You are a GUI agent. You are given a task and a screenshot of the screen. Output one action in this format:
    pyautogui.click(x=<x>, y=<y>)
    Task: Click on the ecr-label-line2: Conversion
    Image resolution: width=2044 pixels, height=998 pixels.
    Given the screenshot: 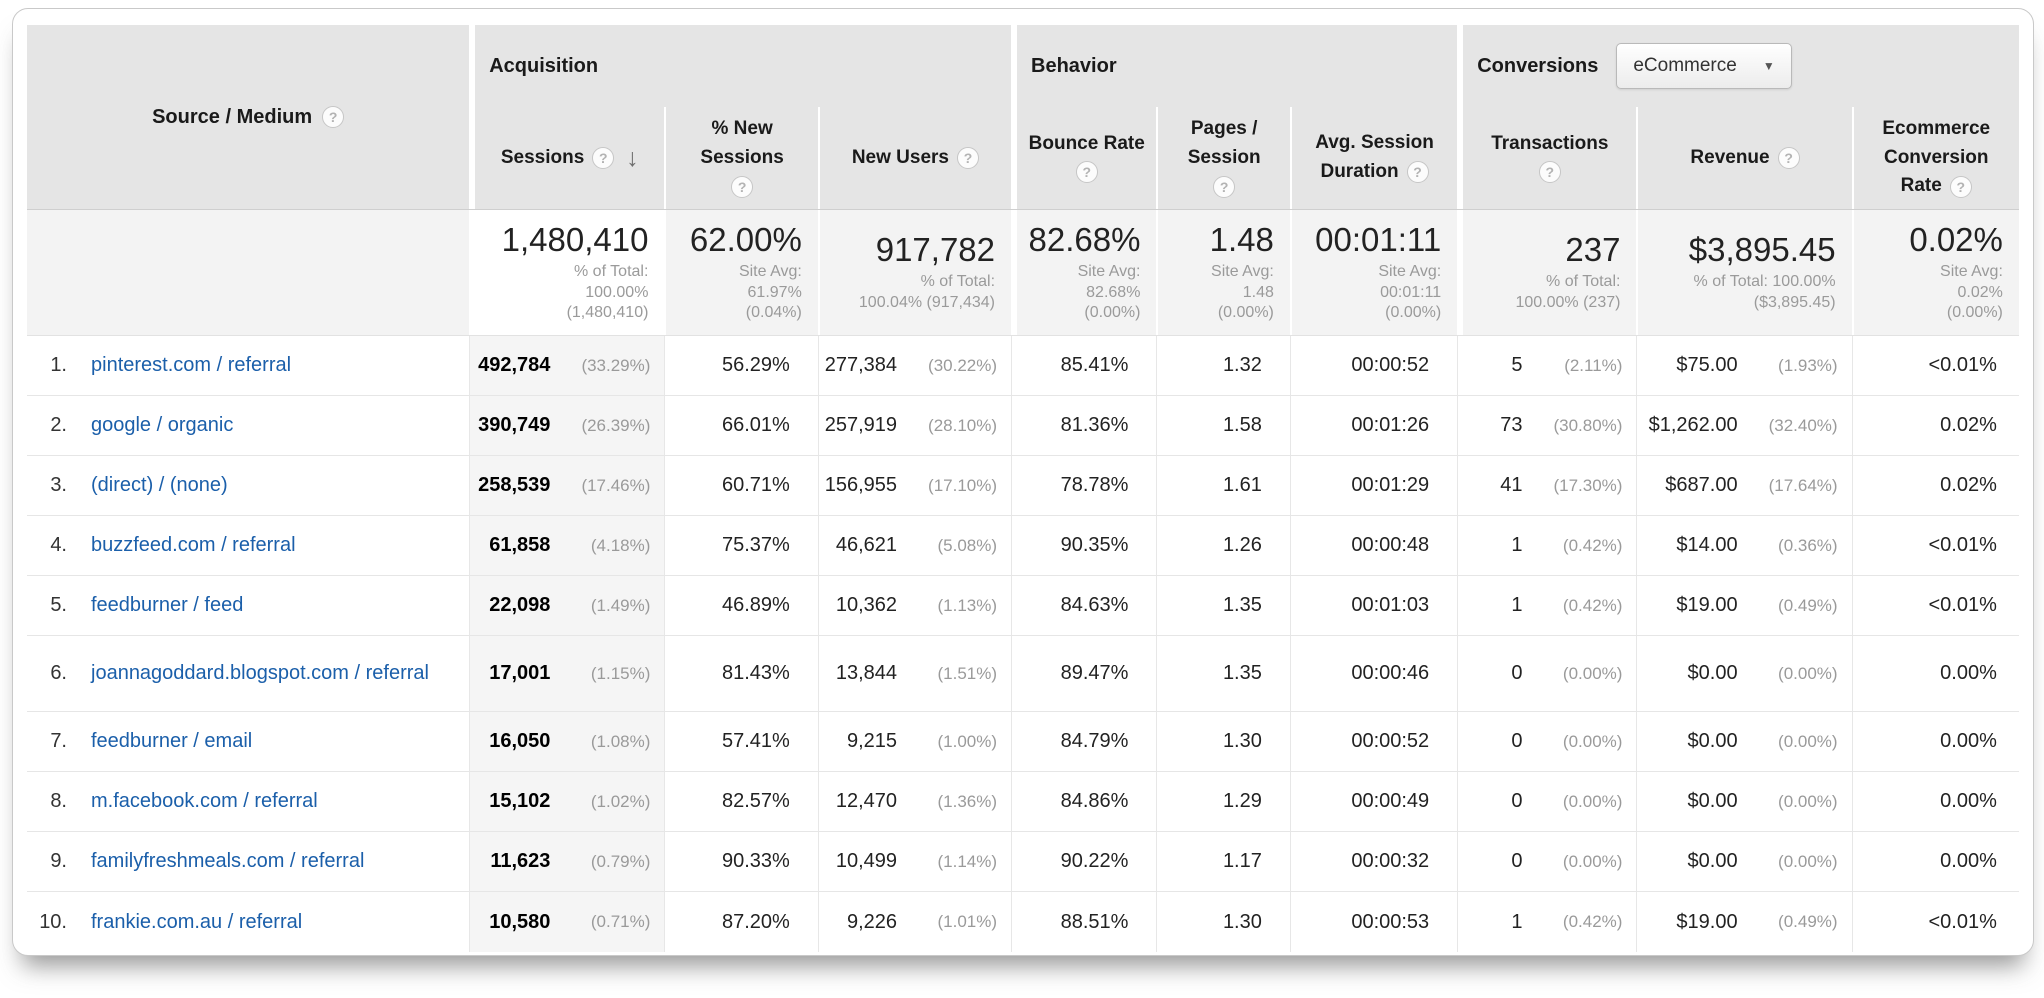 What is the action you would take?
    pyautogui.click(x=1936, y=157)
    